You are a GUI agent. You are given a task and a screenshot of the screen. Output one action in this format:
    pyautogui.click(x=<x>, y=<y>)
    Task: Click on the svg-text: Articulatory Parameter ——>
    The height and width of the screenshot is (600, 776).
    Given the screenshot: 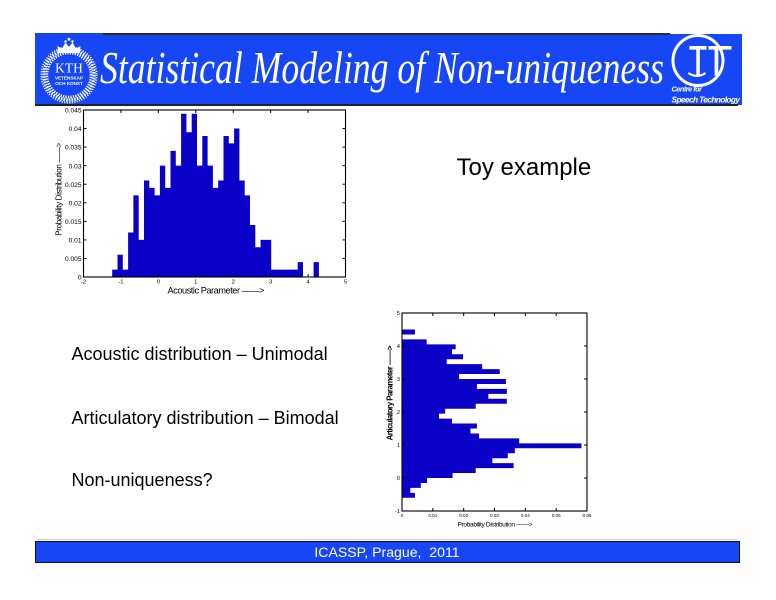 What is the action you would take?
    pyautogui.click(x=390, y=392)
    